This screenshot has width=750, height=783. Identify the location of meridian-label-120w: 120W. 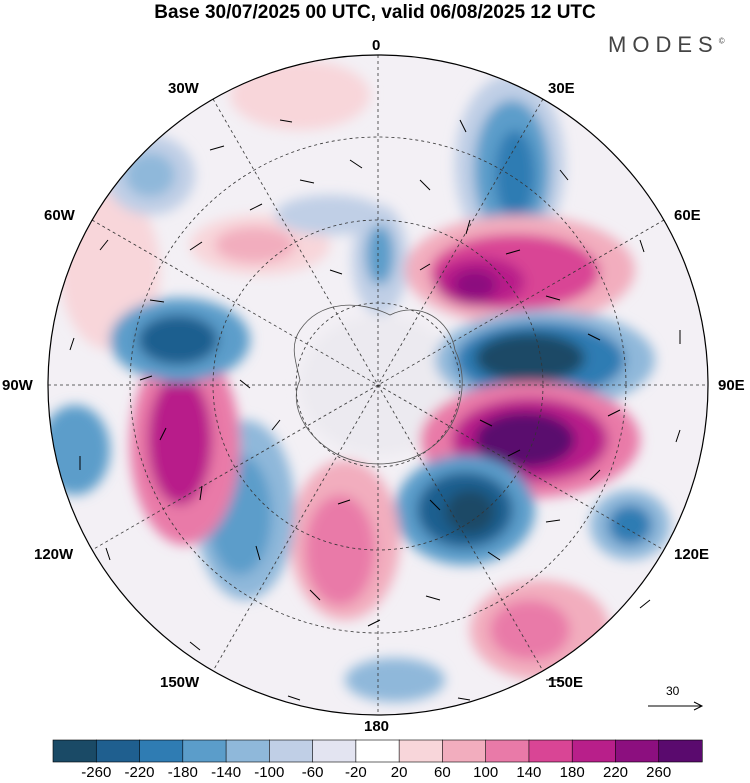
(54, 554).